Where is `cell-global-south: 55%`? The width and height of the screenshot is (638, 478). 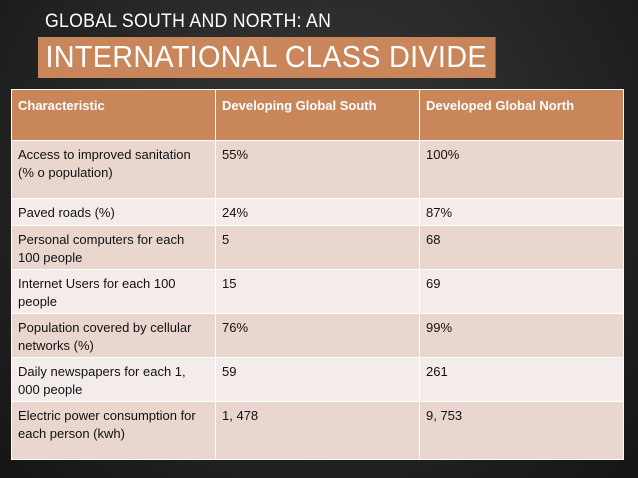
cell-global-south: 55% is located at coordinates (317, 169).